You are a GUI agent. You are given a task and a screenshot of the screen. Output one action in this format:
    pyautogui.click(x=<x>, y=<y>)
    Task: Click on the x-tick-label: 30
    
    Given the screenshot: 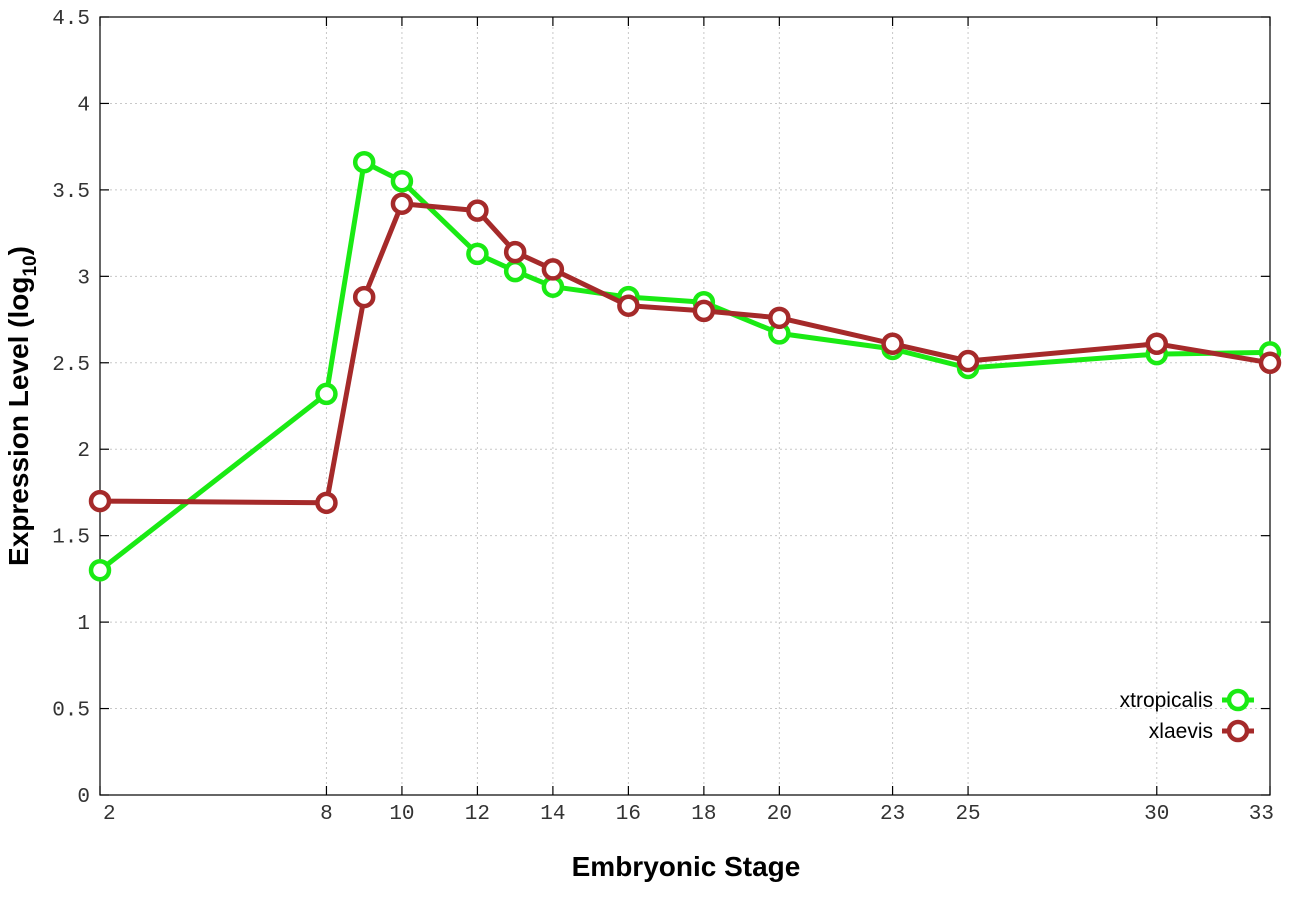 What is the action you would take?
    pyautogui.click(x=1156, y=814)
    